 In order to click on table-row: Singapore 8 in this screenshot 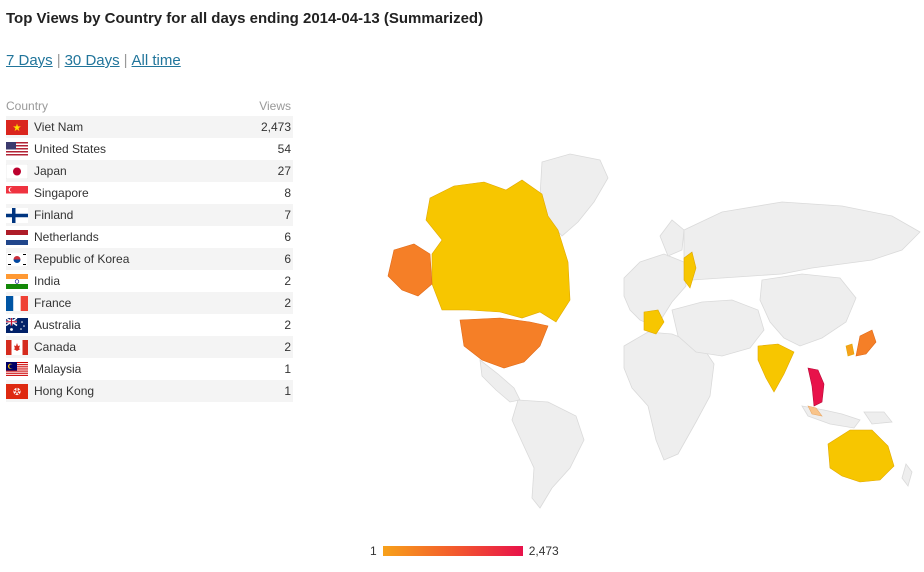, I will do `click(149, 193)`.